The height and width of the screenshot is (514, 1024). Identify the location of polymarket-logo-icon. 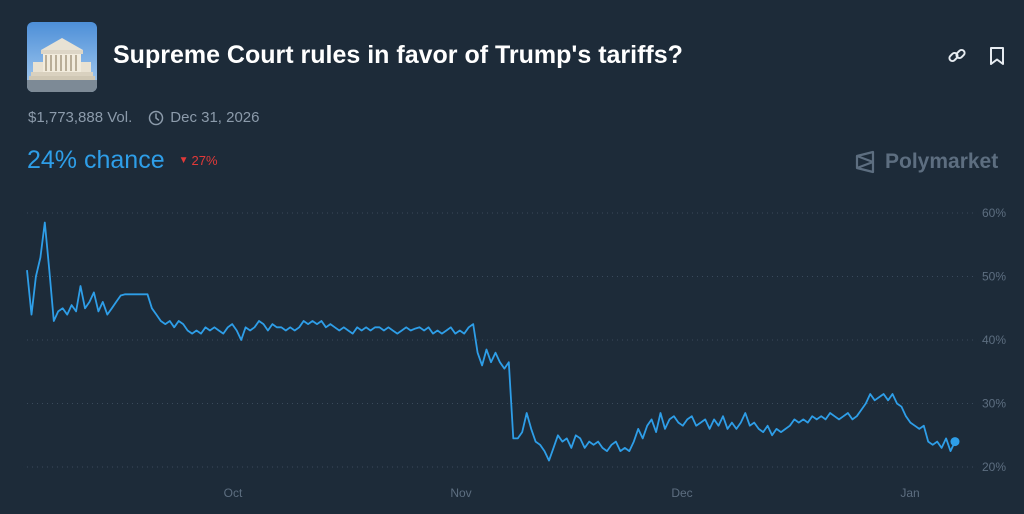
(865, 162).